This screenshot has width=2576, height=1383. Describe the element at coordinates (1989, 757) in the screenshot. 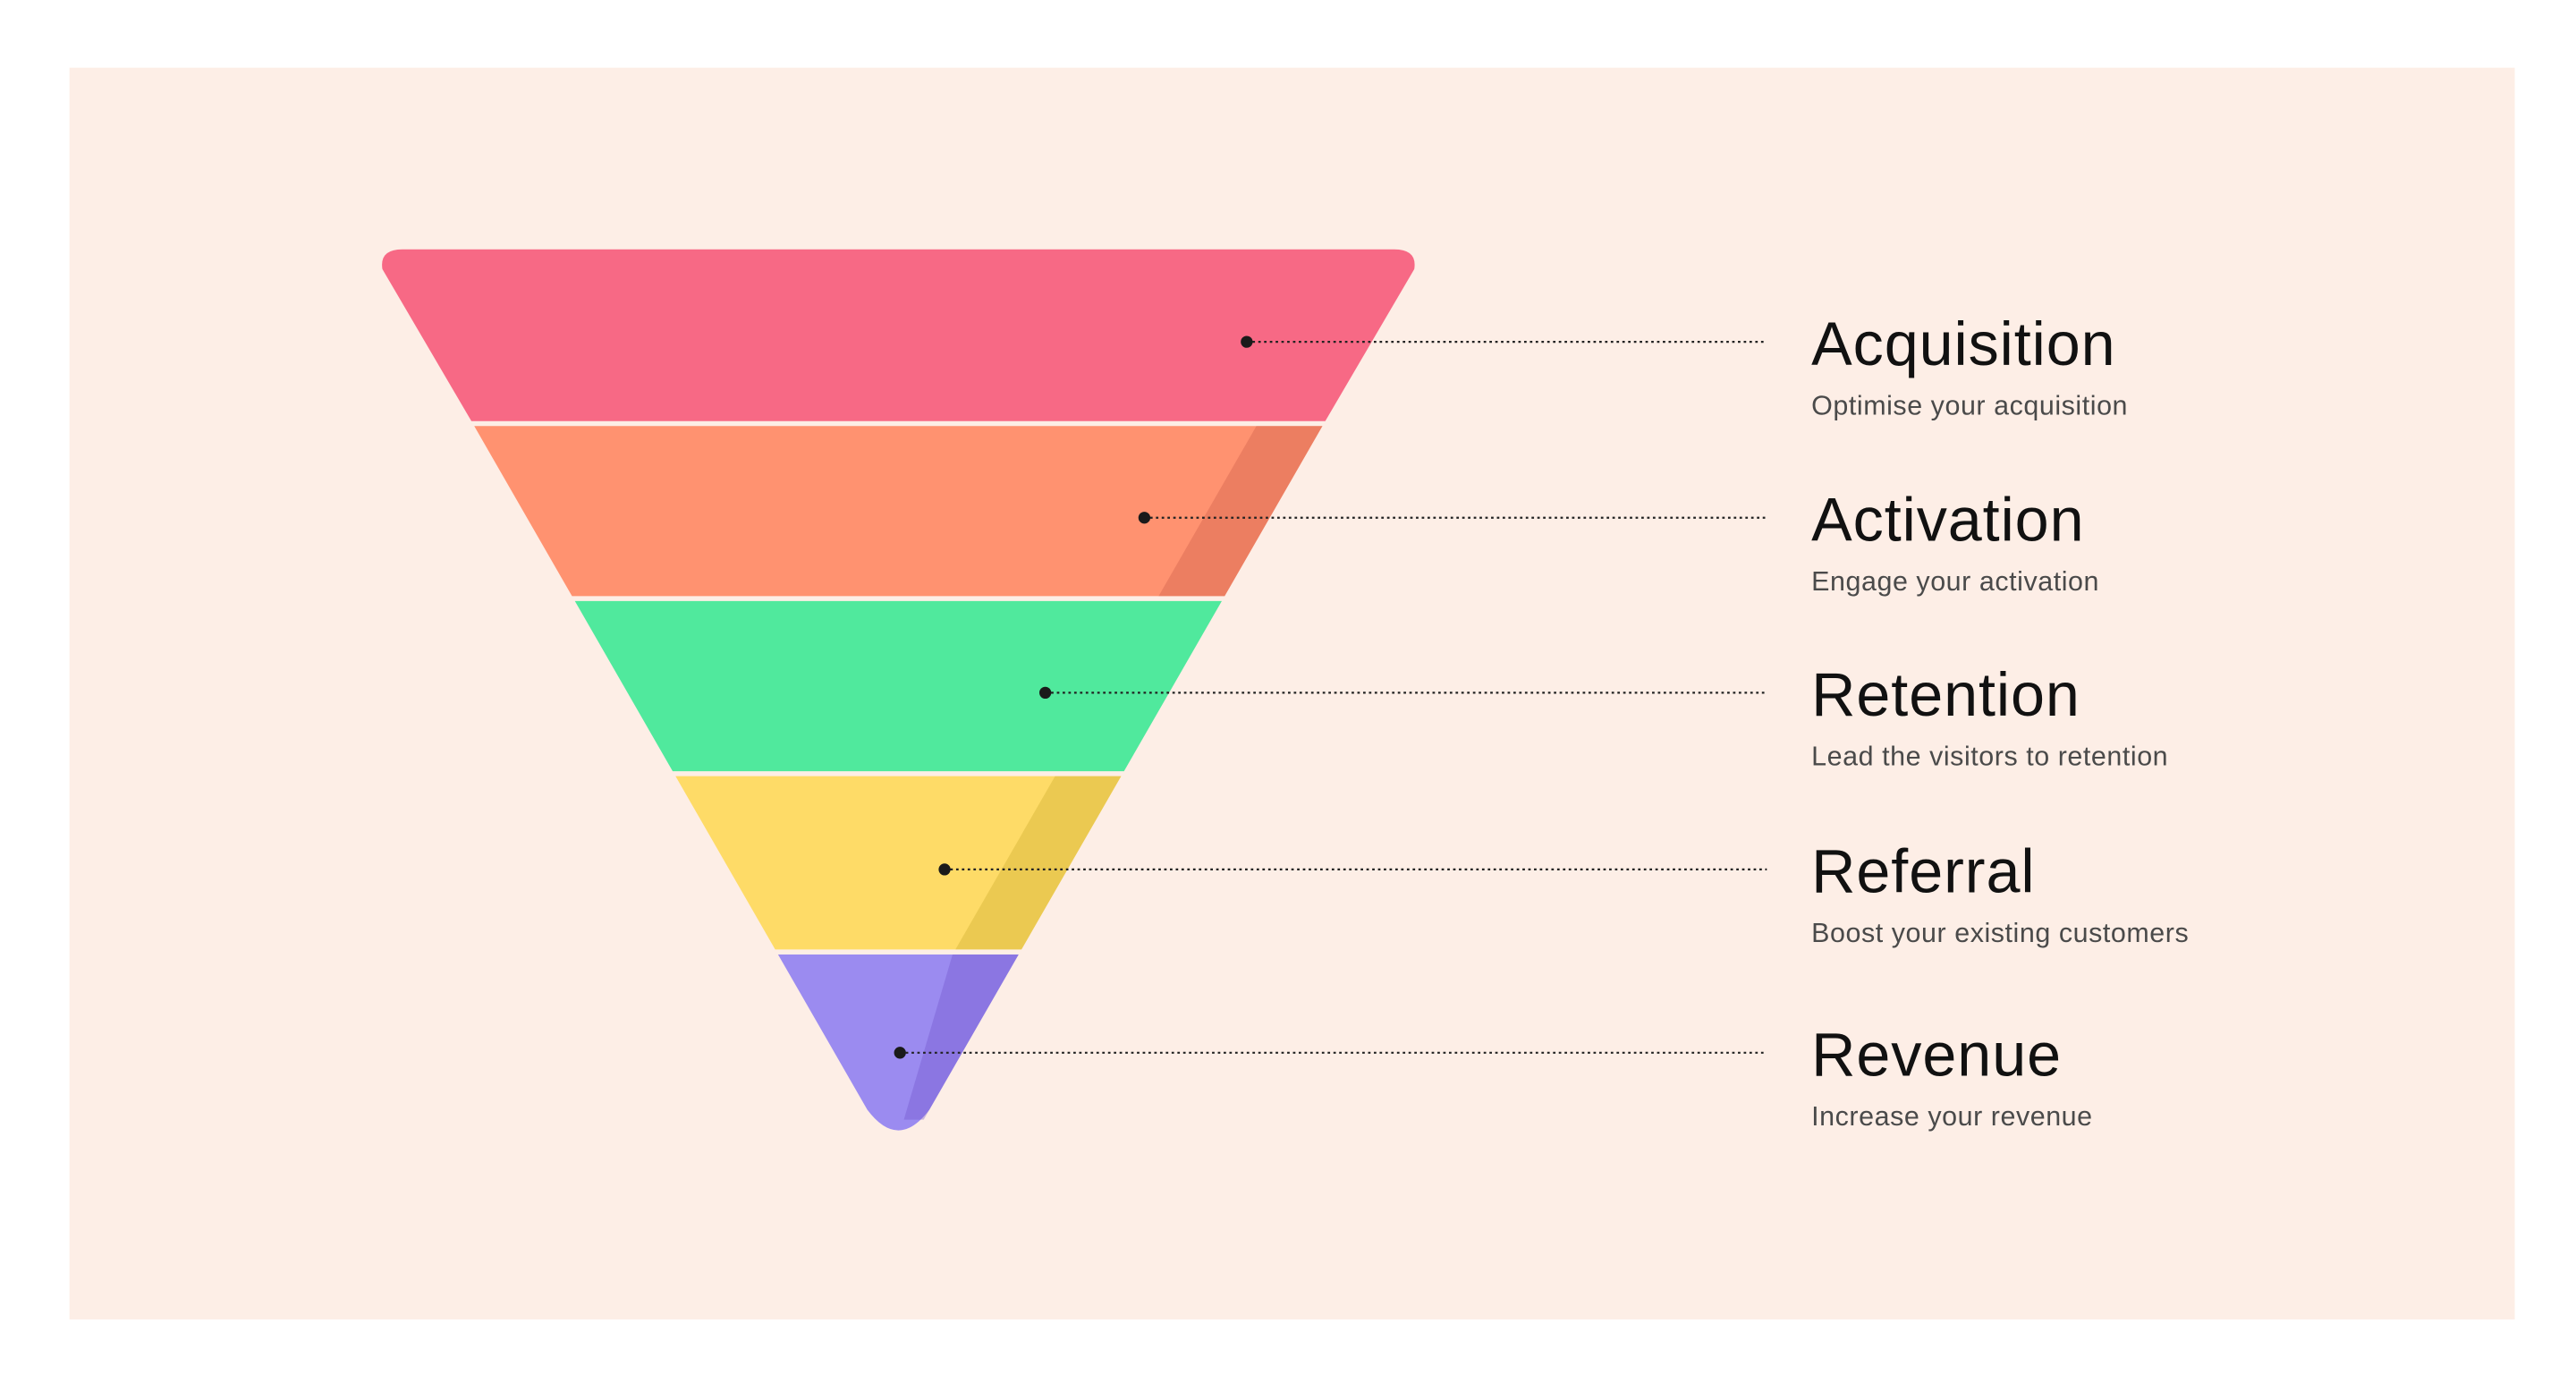

I see `stage-subtitle: Lead the visitors to retention` at that location.